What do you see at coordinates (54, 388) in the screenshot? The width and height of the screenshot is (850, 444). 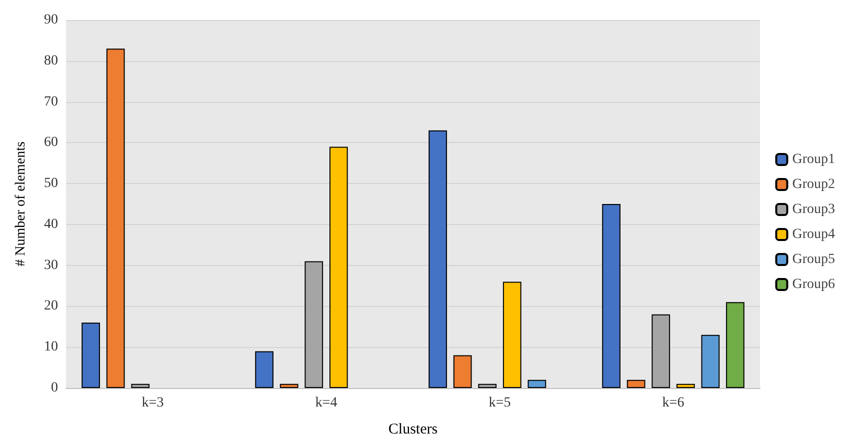 I see `y-tick-label: 0` at bounding box center [54, 388].